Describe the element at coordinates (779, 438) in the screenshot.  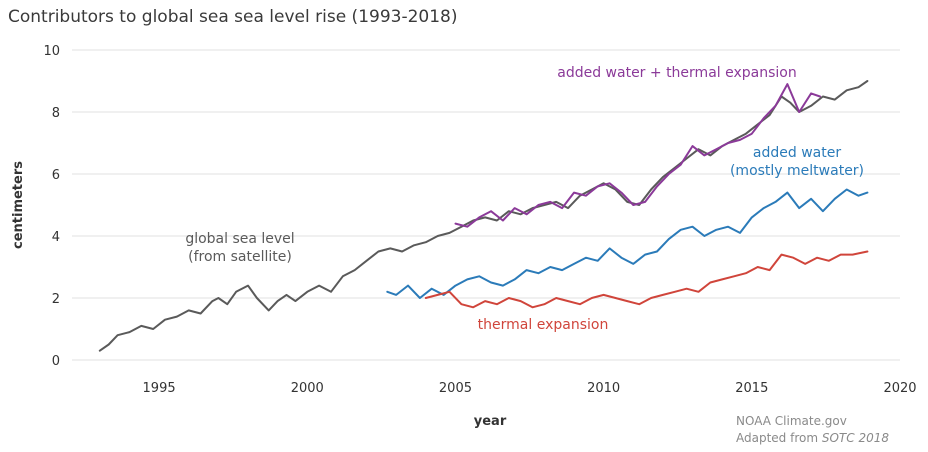
I see `credit-adapted-prefix: Adapted from` at that location.